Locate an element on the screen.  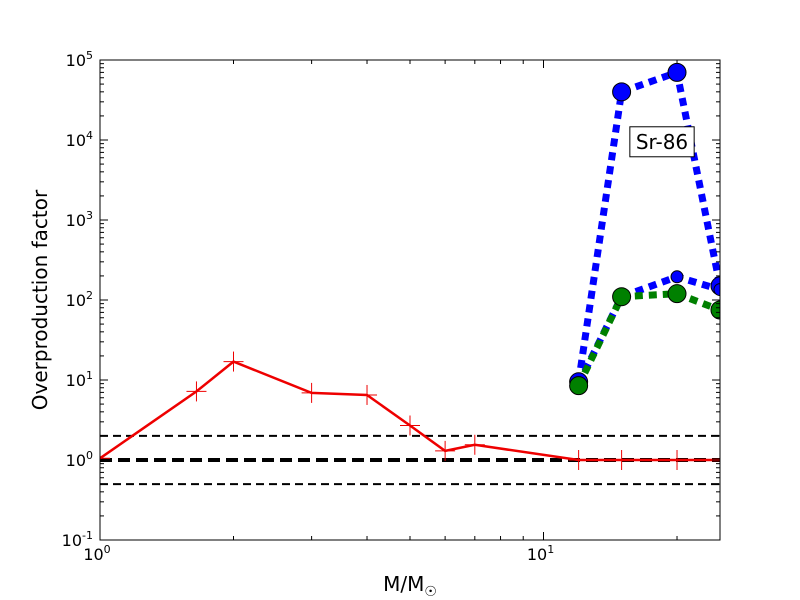
annotation-box is located at coordinates (662, 142).